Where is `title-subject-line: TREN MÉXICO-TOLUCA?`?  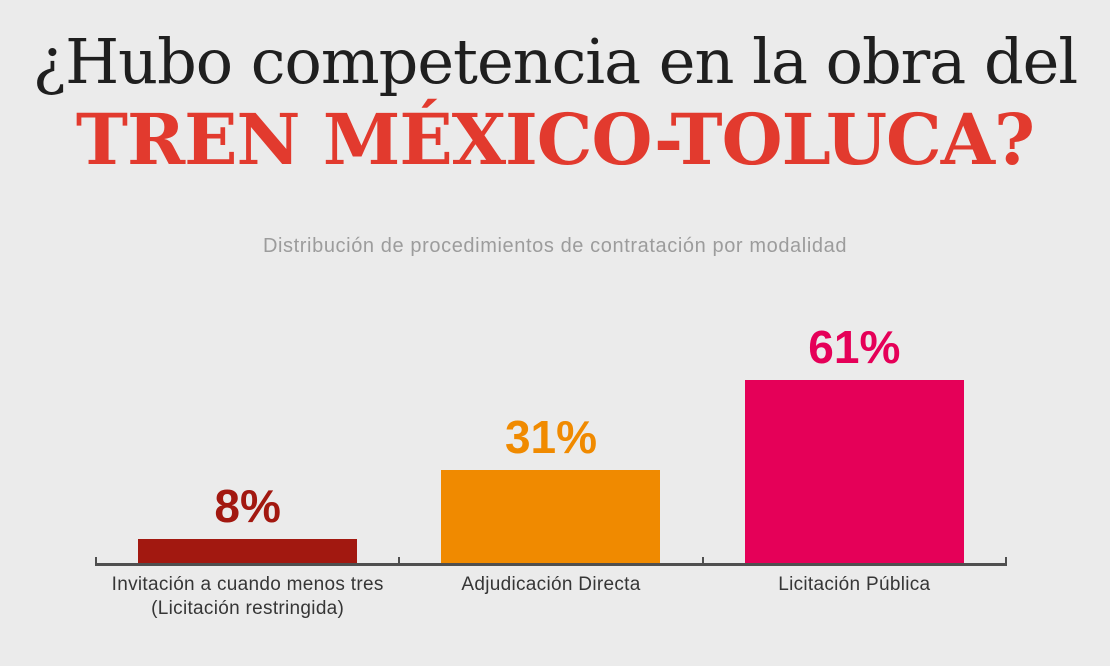
title-subject-line: TREN MÉXICO-TOLUCA? is located at coordinates (555, 139).